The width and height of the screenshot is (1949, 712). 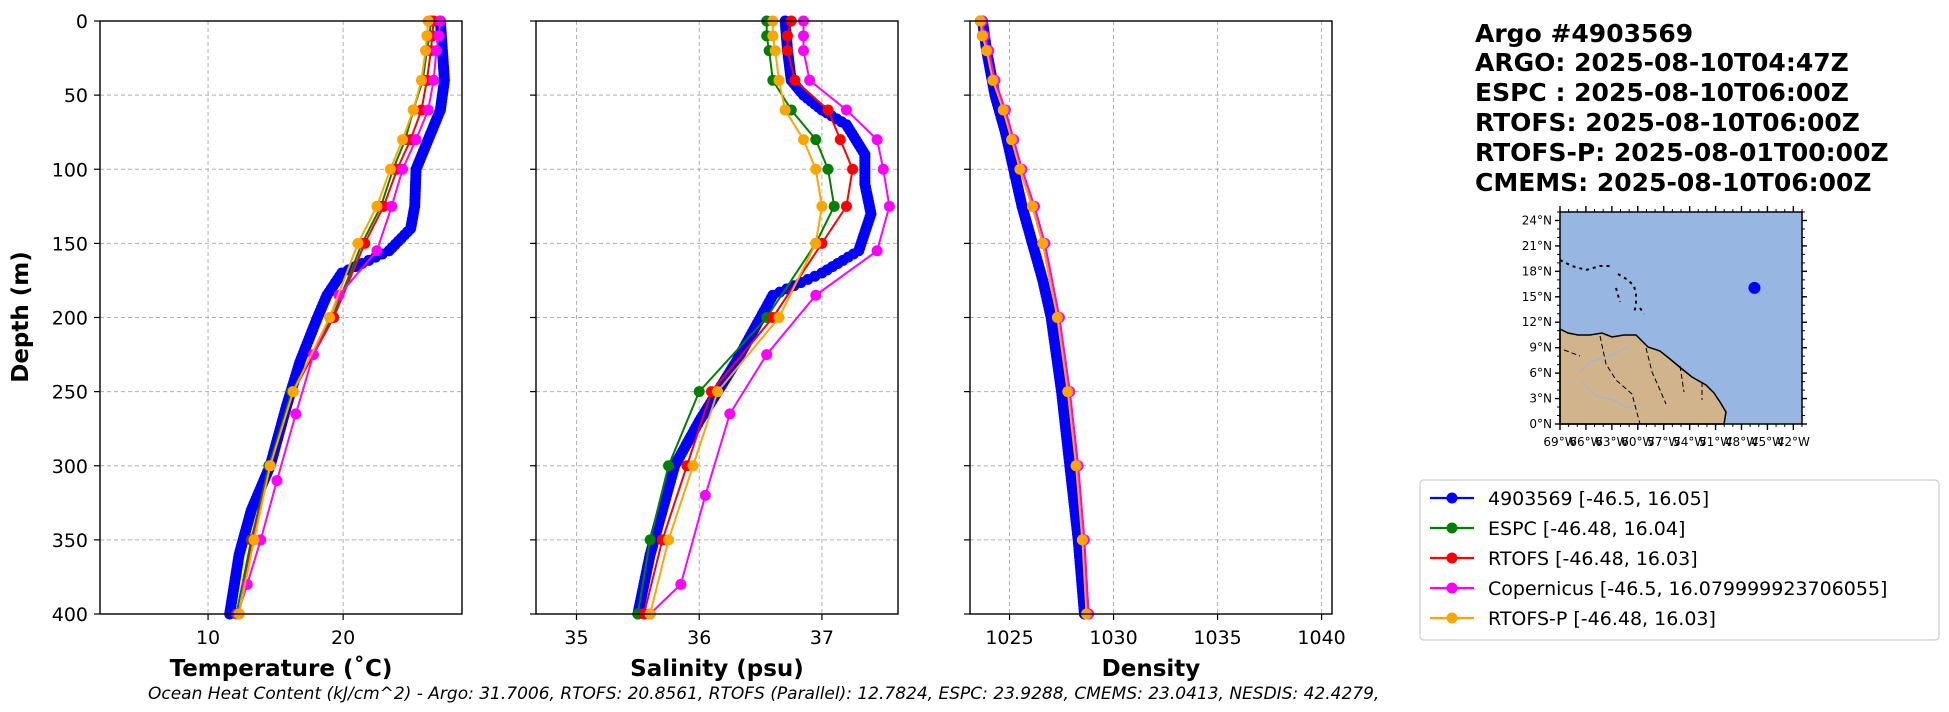 What do you see at coordinates (70, 467) in the screenshot?
I see `y-tick-label: 300` at bounding box center [70, 467].